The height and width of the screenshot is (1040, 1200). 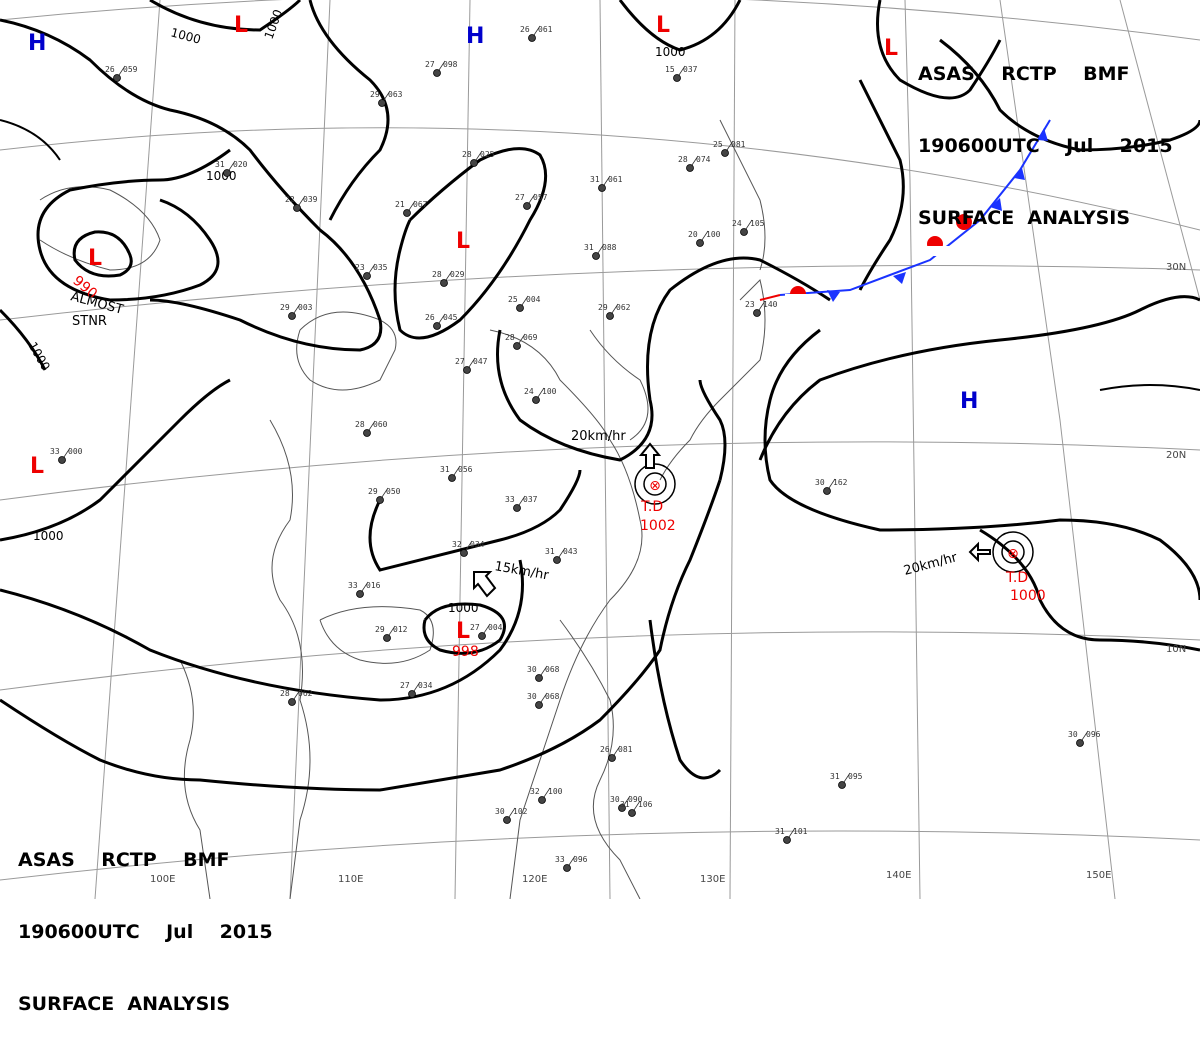 I want to click on station-pressure: 100, so click(x=555, y=791).